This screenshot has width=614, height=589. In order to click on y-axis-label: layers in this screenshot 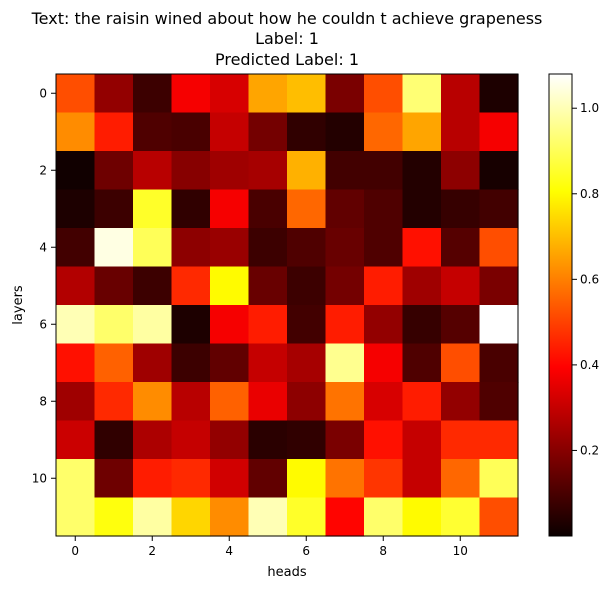, I will do `click(18, 305)`.